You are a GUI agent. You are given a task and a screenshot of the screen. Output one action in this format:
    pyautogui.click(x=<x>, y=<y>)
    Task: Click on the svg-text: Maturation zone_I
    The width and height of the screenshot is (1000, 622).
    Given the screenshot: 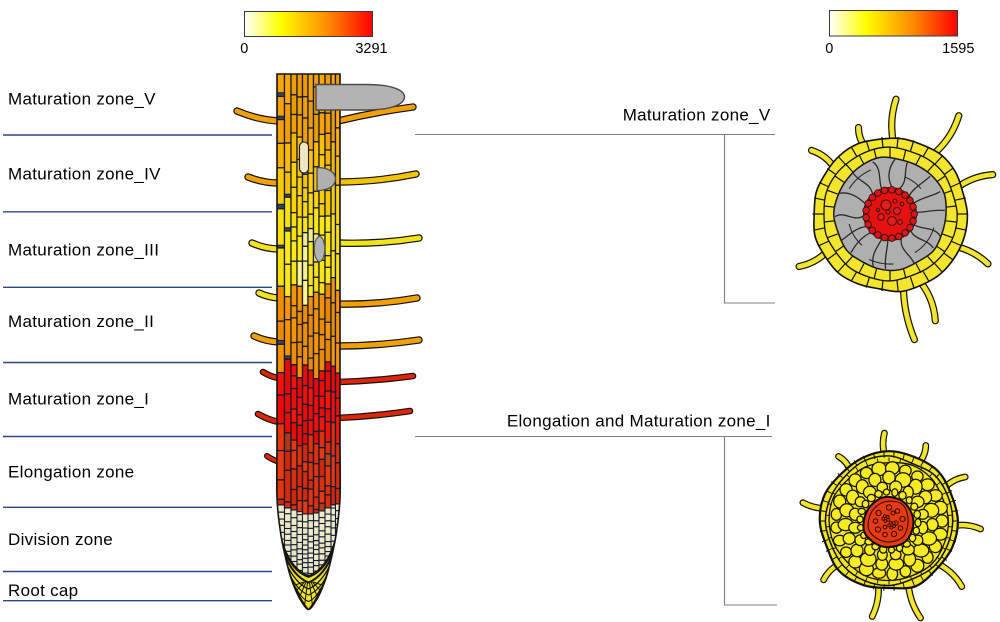 What is the action you would take?
    pyautogui.click(x=78, y=398)
    